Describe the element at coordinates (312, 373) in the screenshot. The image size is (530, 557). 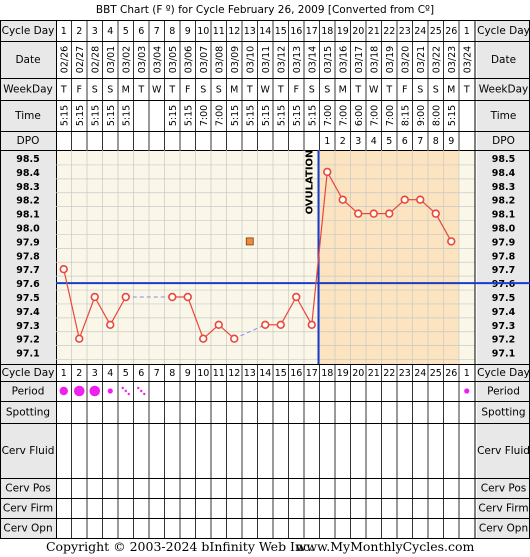
I see `cycle-day-cell-bottom: 17` at that location.